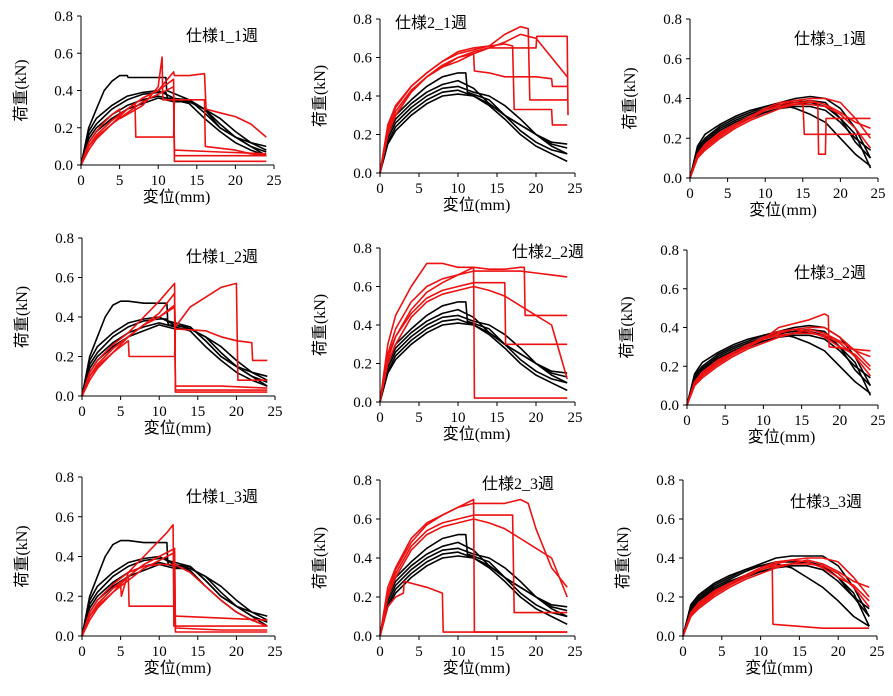  Describe the element at coordinates (830, 39) in the screenshot. I see `chart-title: 仕様3_1週` at that location.